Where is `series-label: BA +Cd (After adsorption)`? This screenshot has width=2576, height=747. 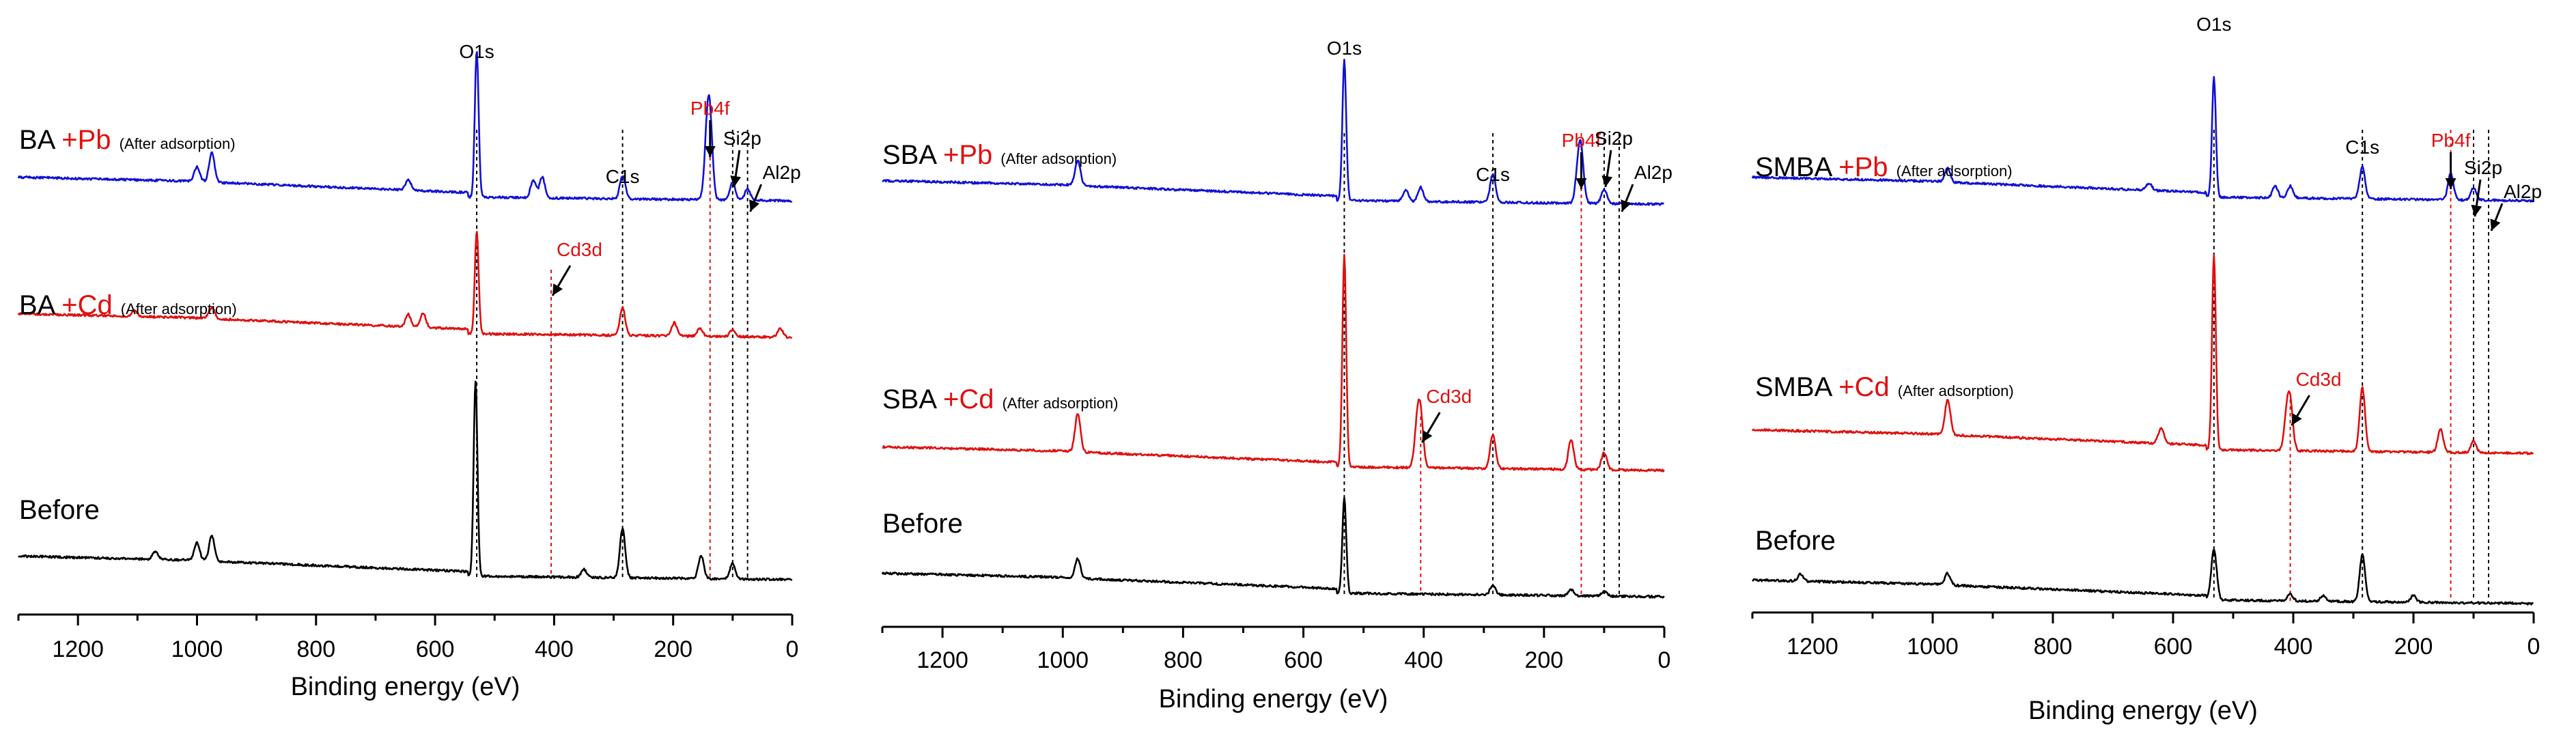
series-label: BA +Cd (After adsorption) is located at coordinates (128, 305).